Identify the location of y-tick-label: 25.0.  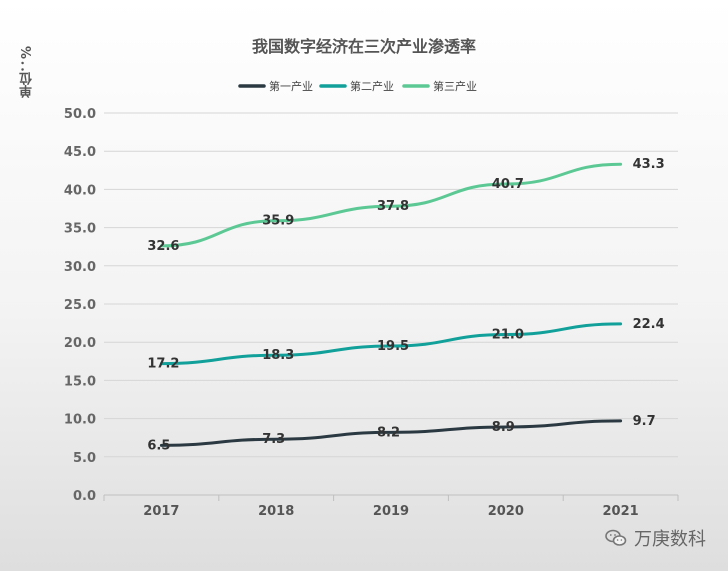
(80, 305).